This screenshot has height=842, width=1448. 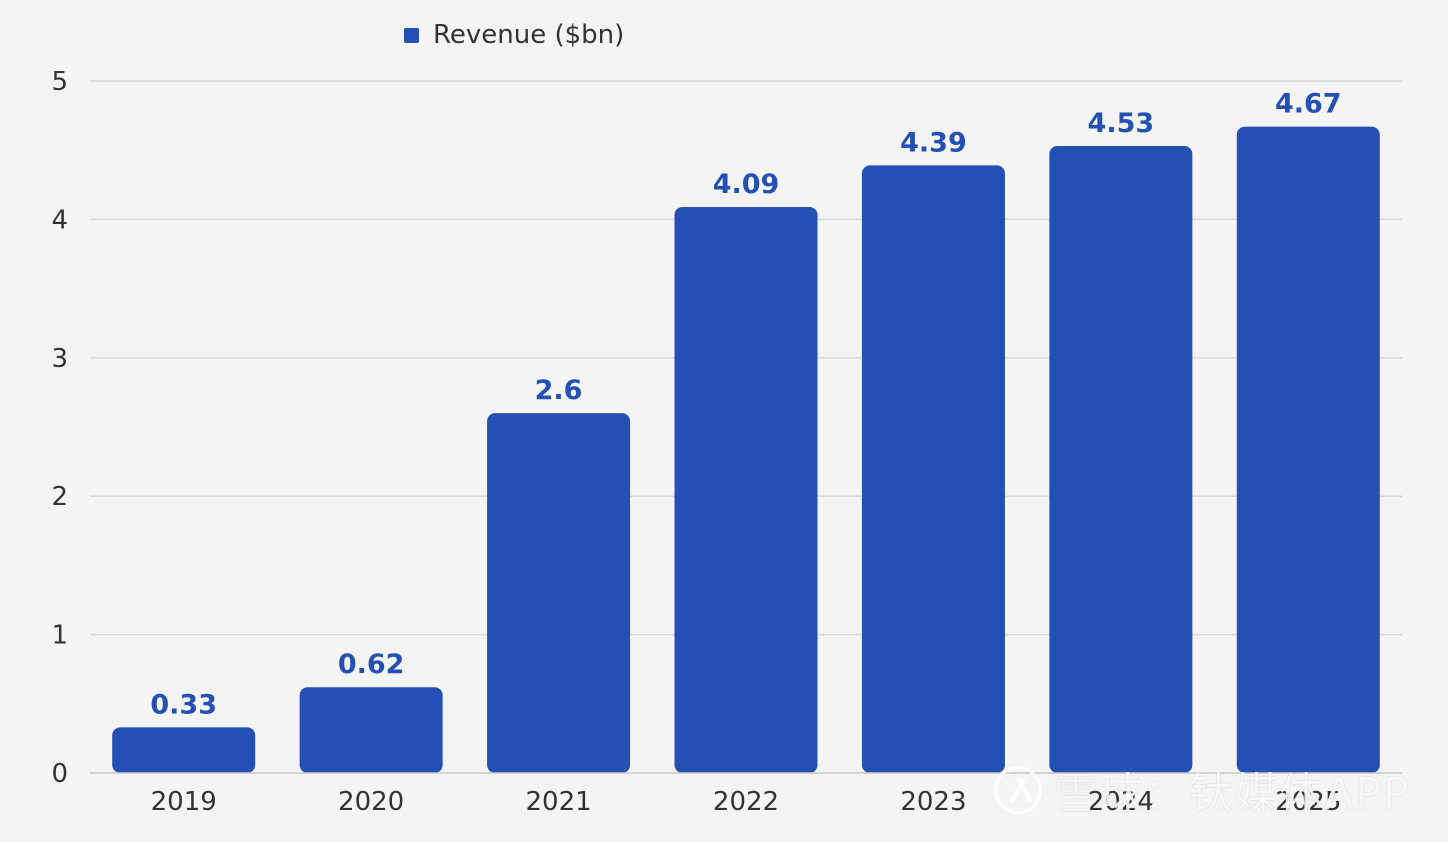 I want to click on y-tick-label-5: 5, so click(x=59, y=82).